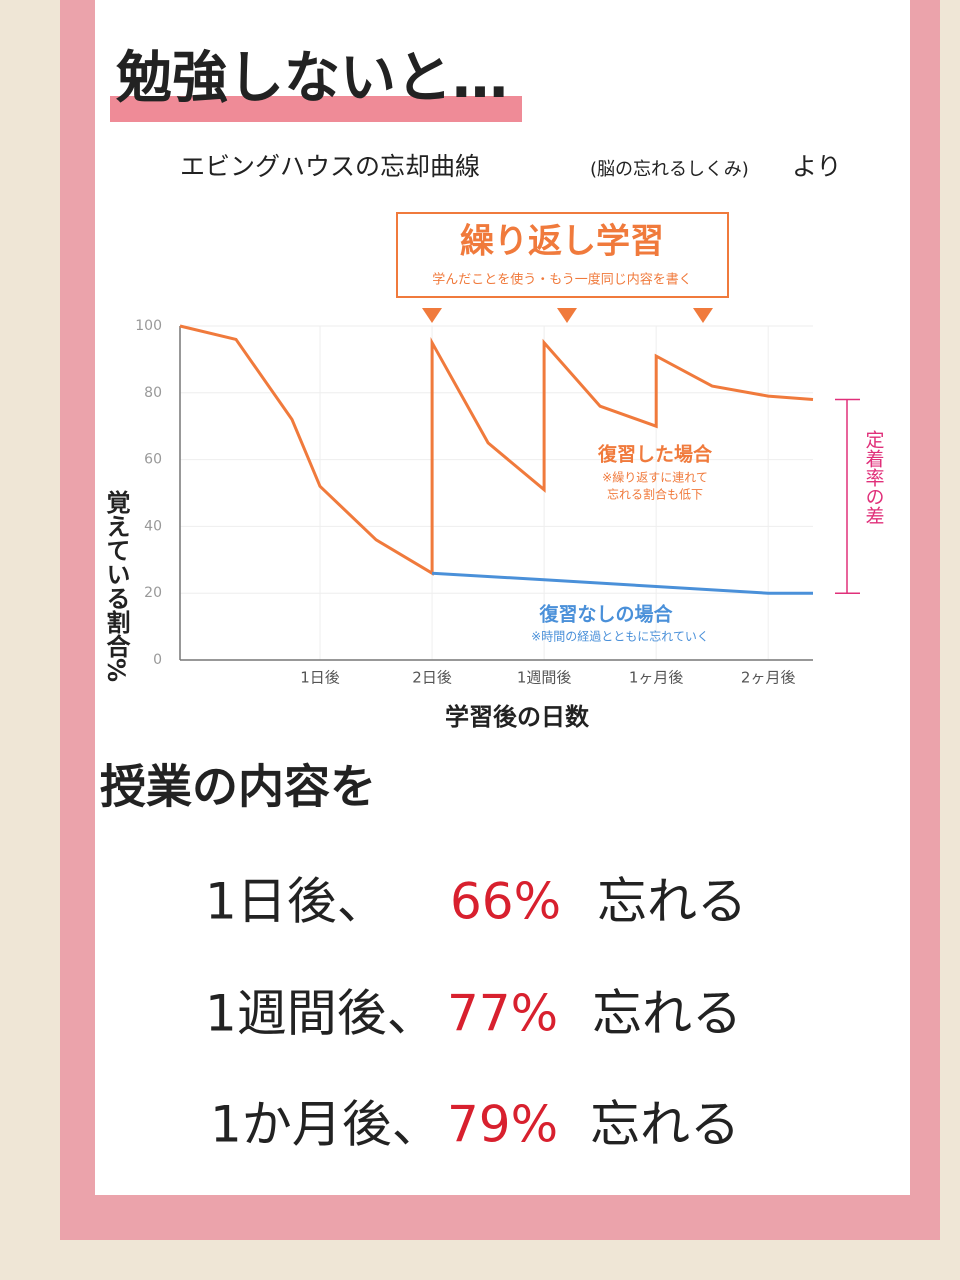  What do you see at coordinates (502, 1125) in the screenshot?
I see `forget-rate: 79%` at bounding box center [502, 1125].